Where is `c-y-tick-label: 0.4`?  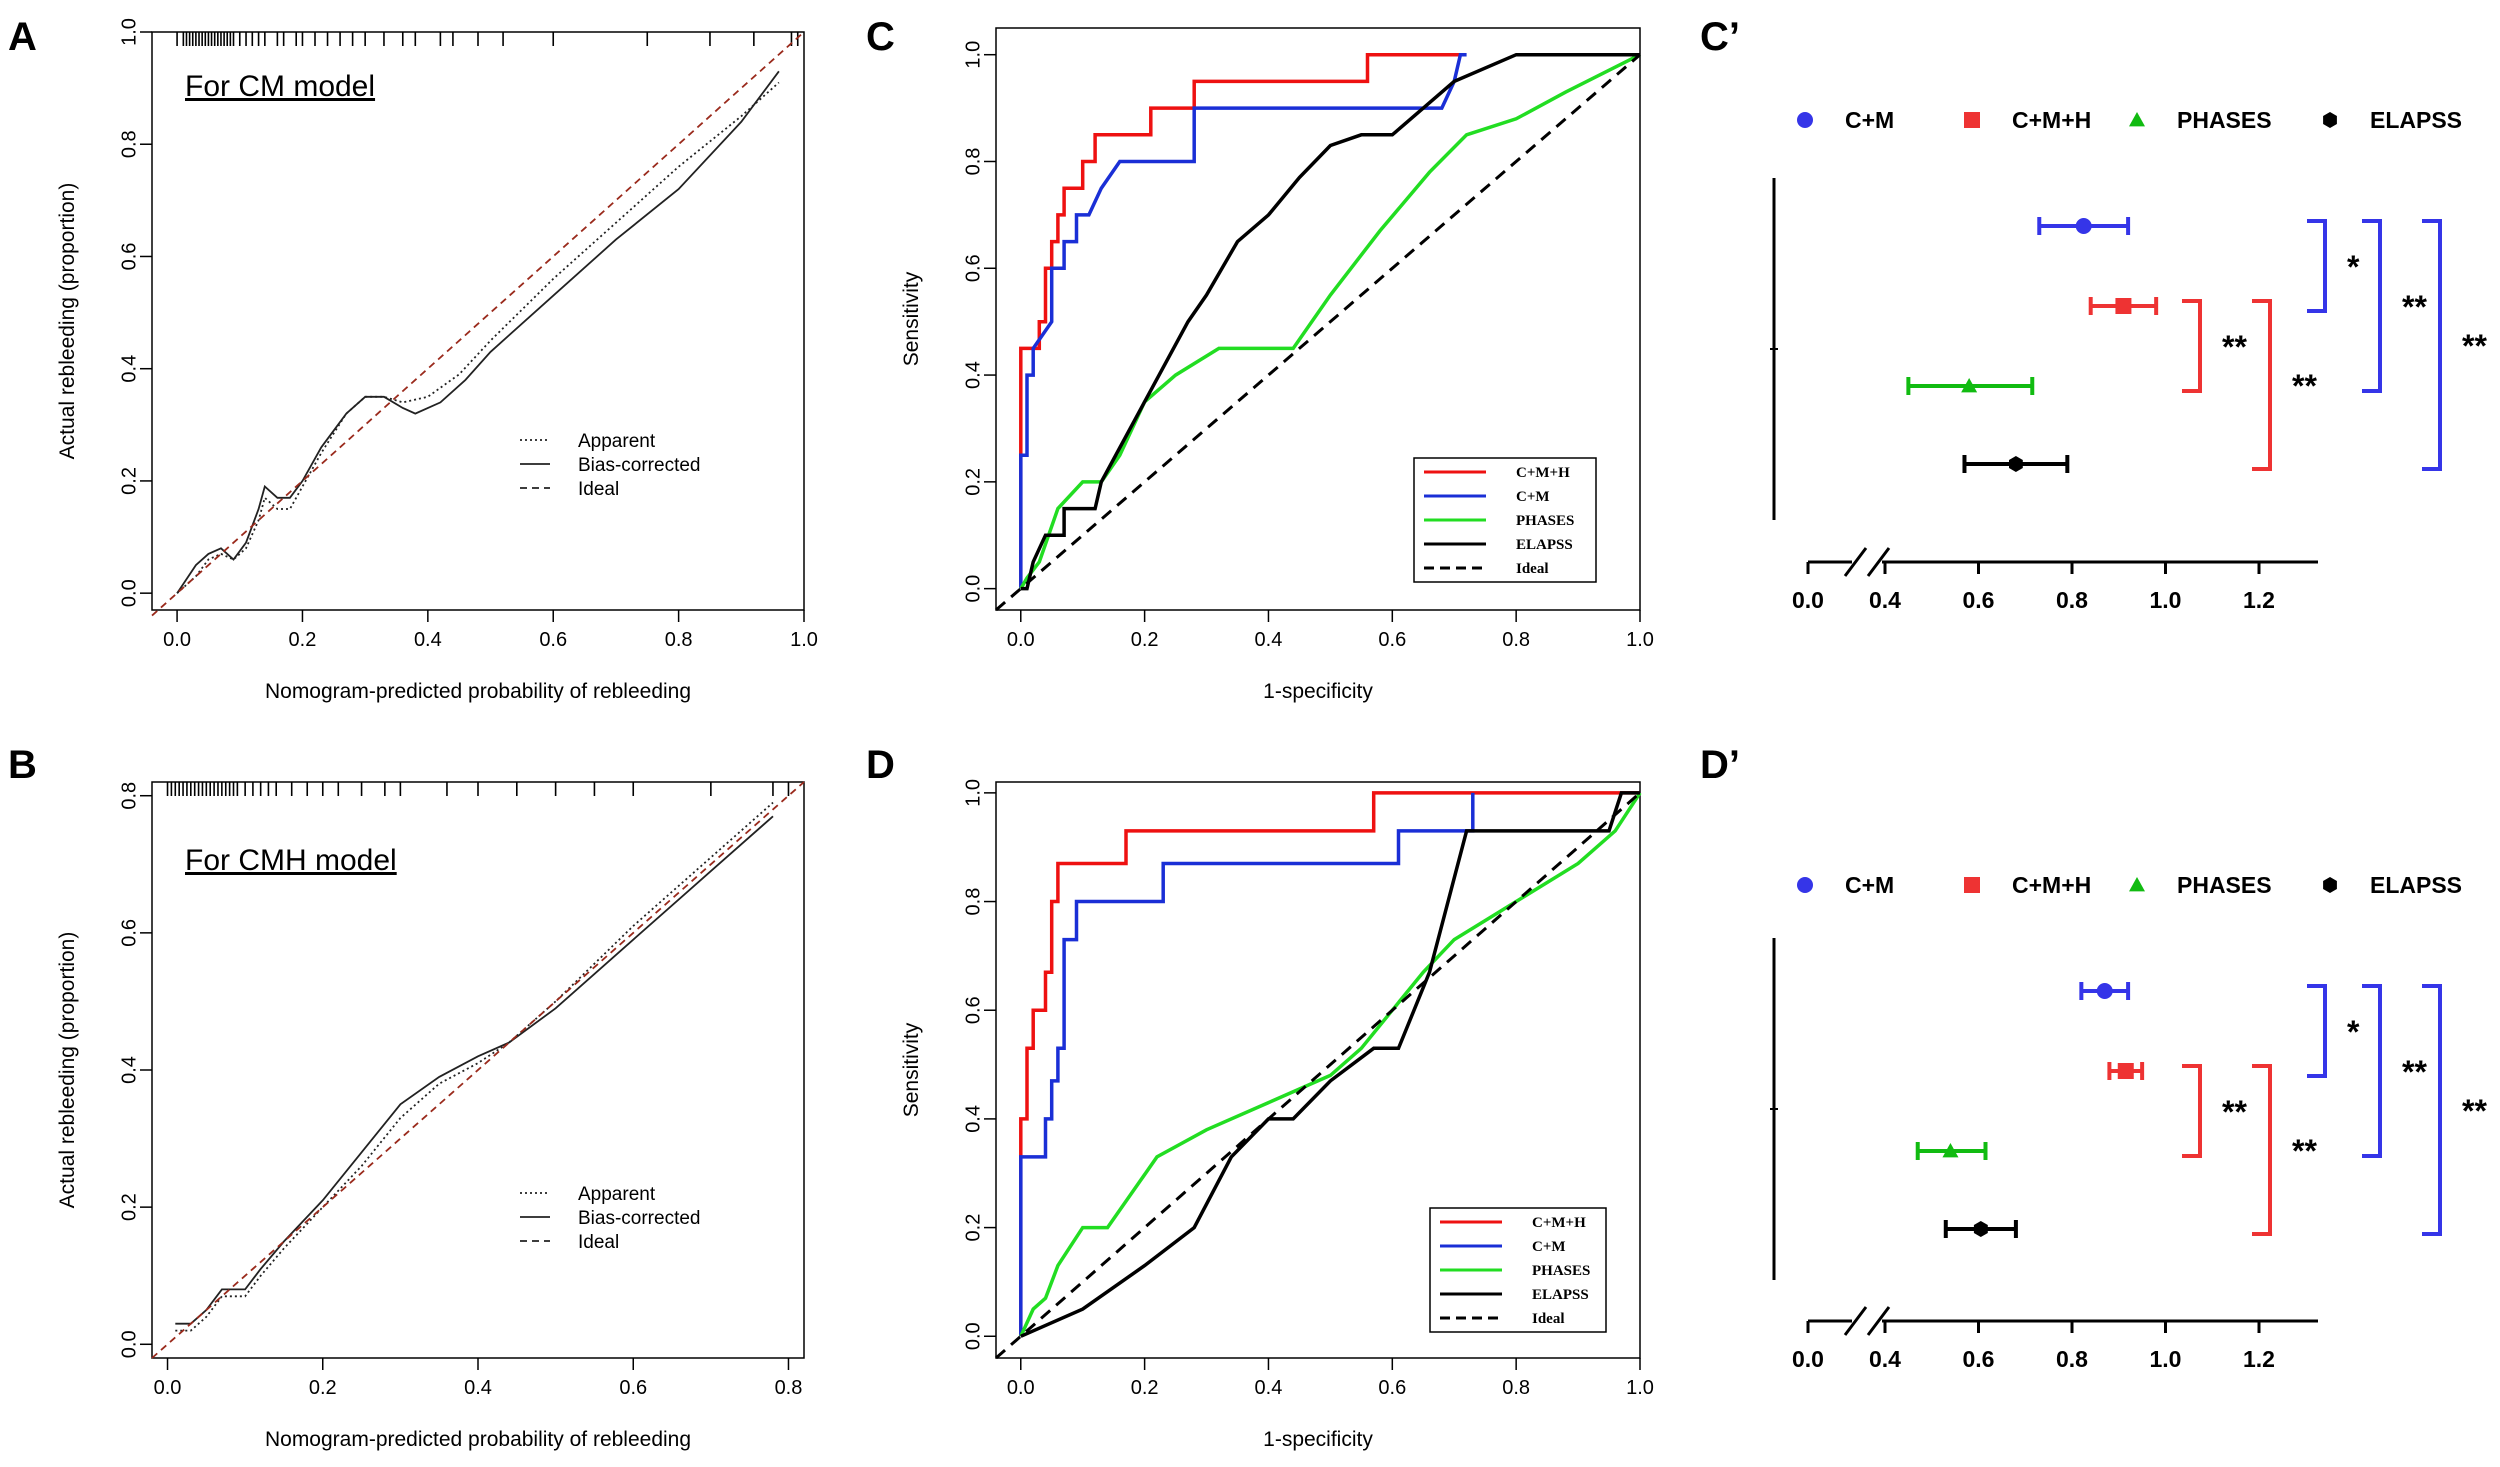
c-y-tick-label: 0.4 is located at coordinates (973, 375).